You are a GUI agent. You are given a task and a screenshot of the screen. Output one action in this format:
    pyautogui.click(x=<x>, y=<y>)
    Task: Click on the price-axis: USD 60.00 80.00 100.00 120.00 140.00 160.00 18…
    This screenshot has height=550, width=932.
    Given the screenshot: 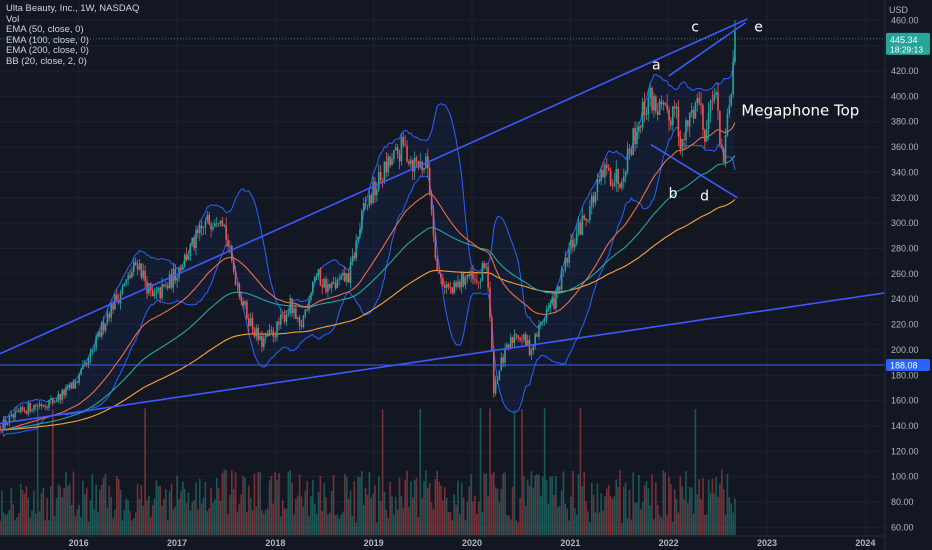 What is the action you would take?
    pyautogui.click(x=901, y=275)
    